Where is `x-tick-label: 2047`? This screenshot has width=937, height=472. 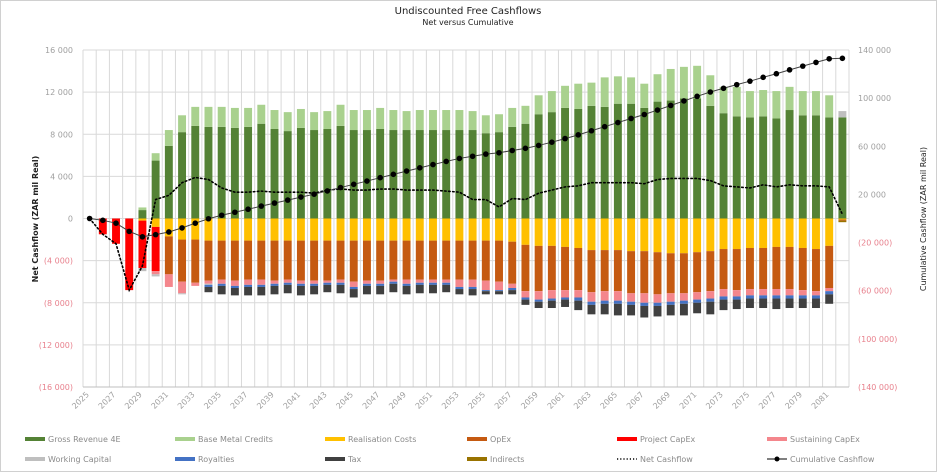 x-tick-label: 2047 is located at coordinates (371, 400).